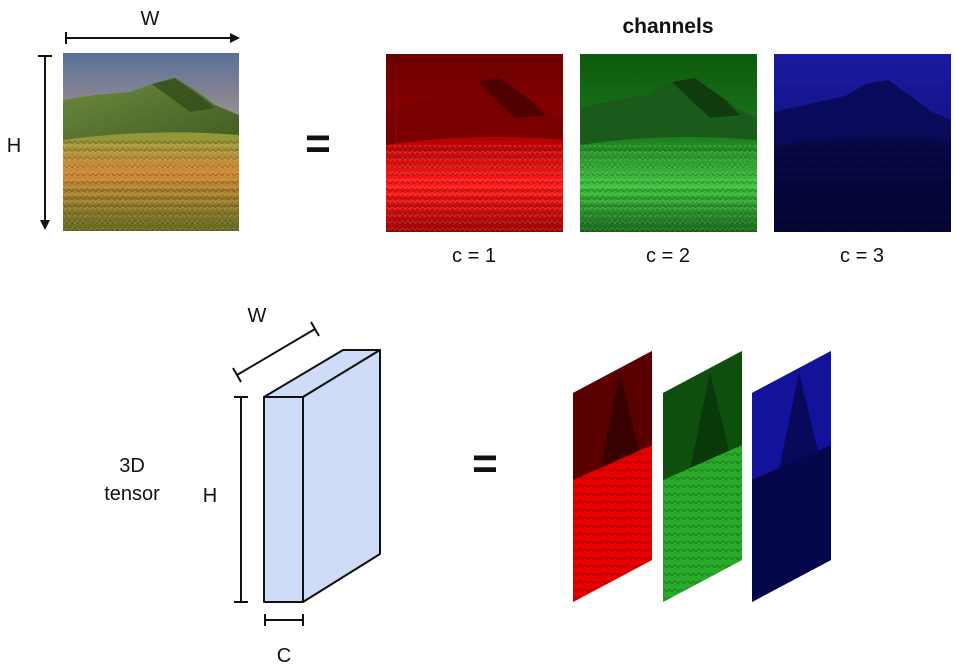 The image size is (955, 664). Describe the element at coordinates (668, 143) in the screenshot. I see `green-channel-image` at that location.